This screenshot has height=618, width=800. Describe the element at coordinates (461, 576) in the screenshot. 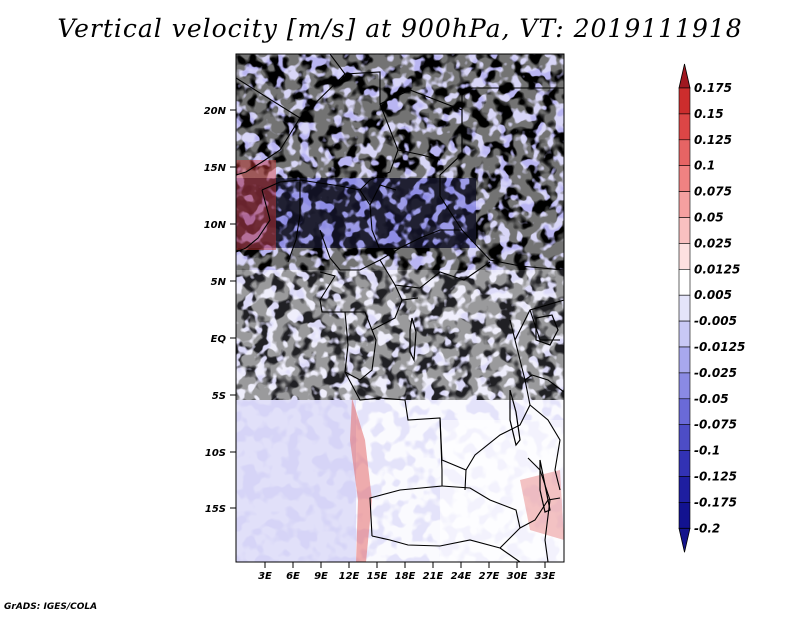

I see `lon-label: 24E` at that location.